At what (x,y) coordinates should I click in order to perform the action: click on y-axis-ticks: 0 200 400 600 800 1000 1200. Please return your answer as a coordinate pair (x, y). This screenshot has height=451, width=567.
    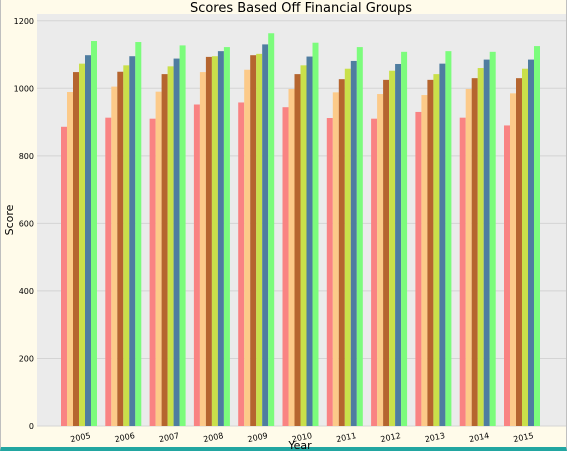
    Looking at the image, I should click on (24, 224).